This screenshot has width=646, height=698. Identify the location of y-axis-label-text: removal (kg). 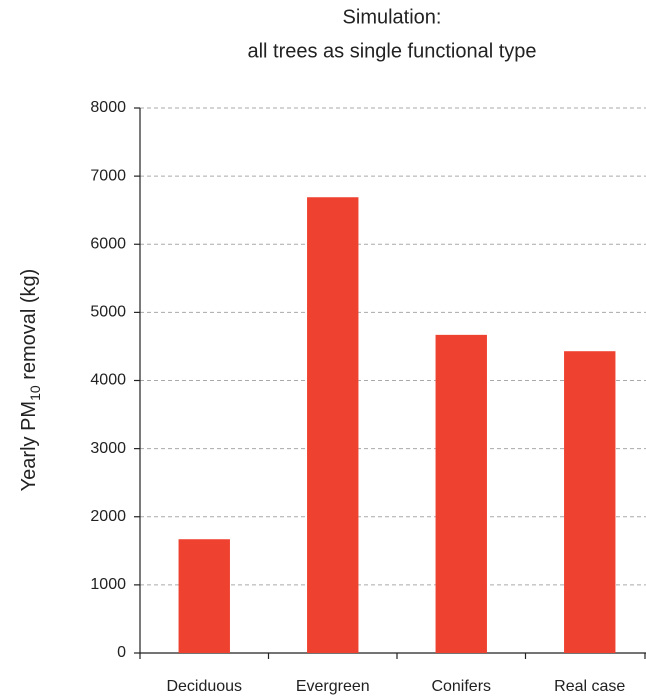
(29, 327).